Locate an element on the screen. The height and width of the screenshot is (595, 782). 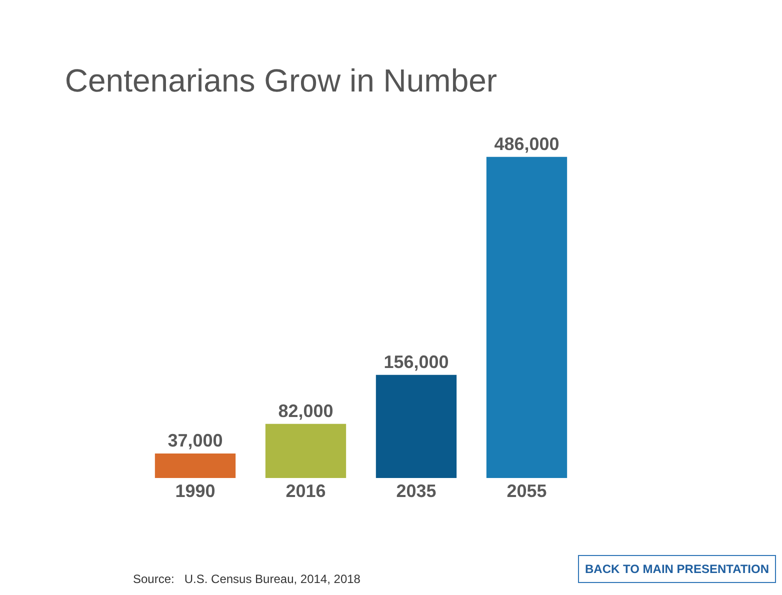
data-label: 37,000 is located at coordinates (195, 440).